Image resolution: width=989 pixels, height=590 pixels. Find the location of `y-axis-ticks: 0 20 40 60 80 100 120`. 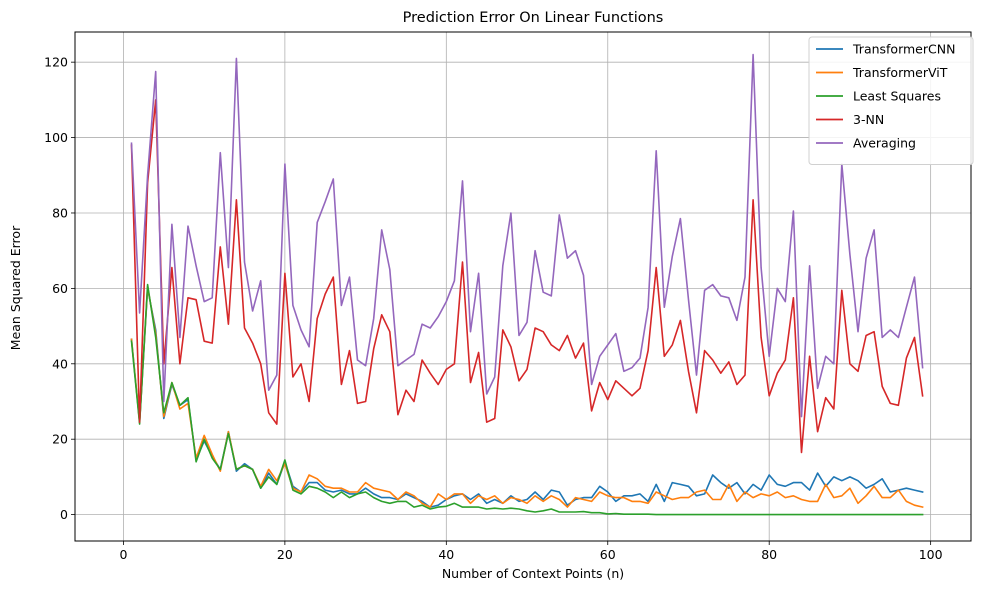

y-axis-ticks: 0 20 40 60 80 100 120 is located at coordinates (59, 288).